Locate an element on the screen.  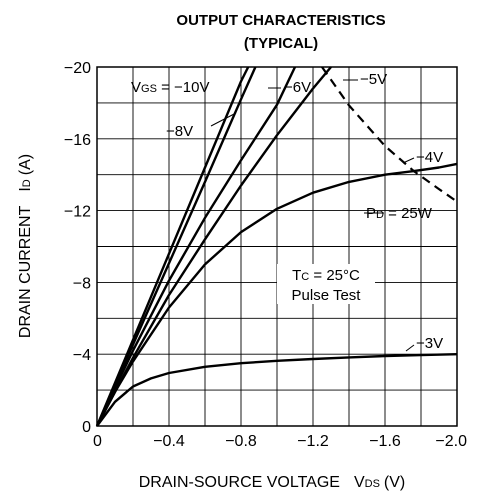
vgs-label: VGS = −10V is located at coordinates (170, 87).